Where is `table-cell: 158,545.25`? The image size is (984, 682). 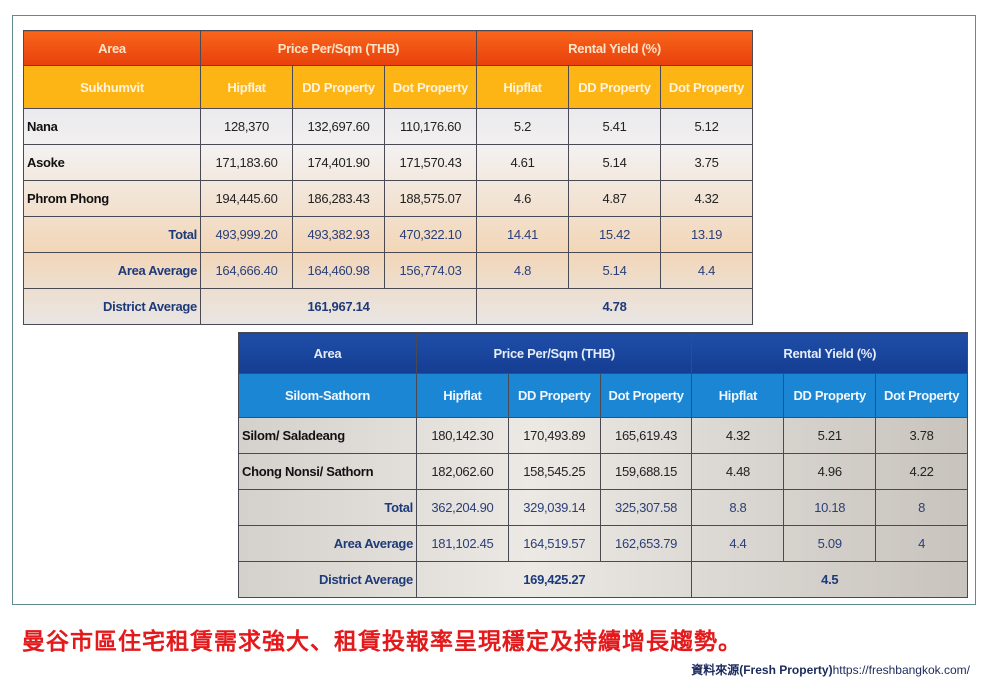 table-cell: 158,545.25 is located at coordinates (554, 471).